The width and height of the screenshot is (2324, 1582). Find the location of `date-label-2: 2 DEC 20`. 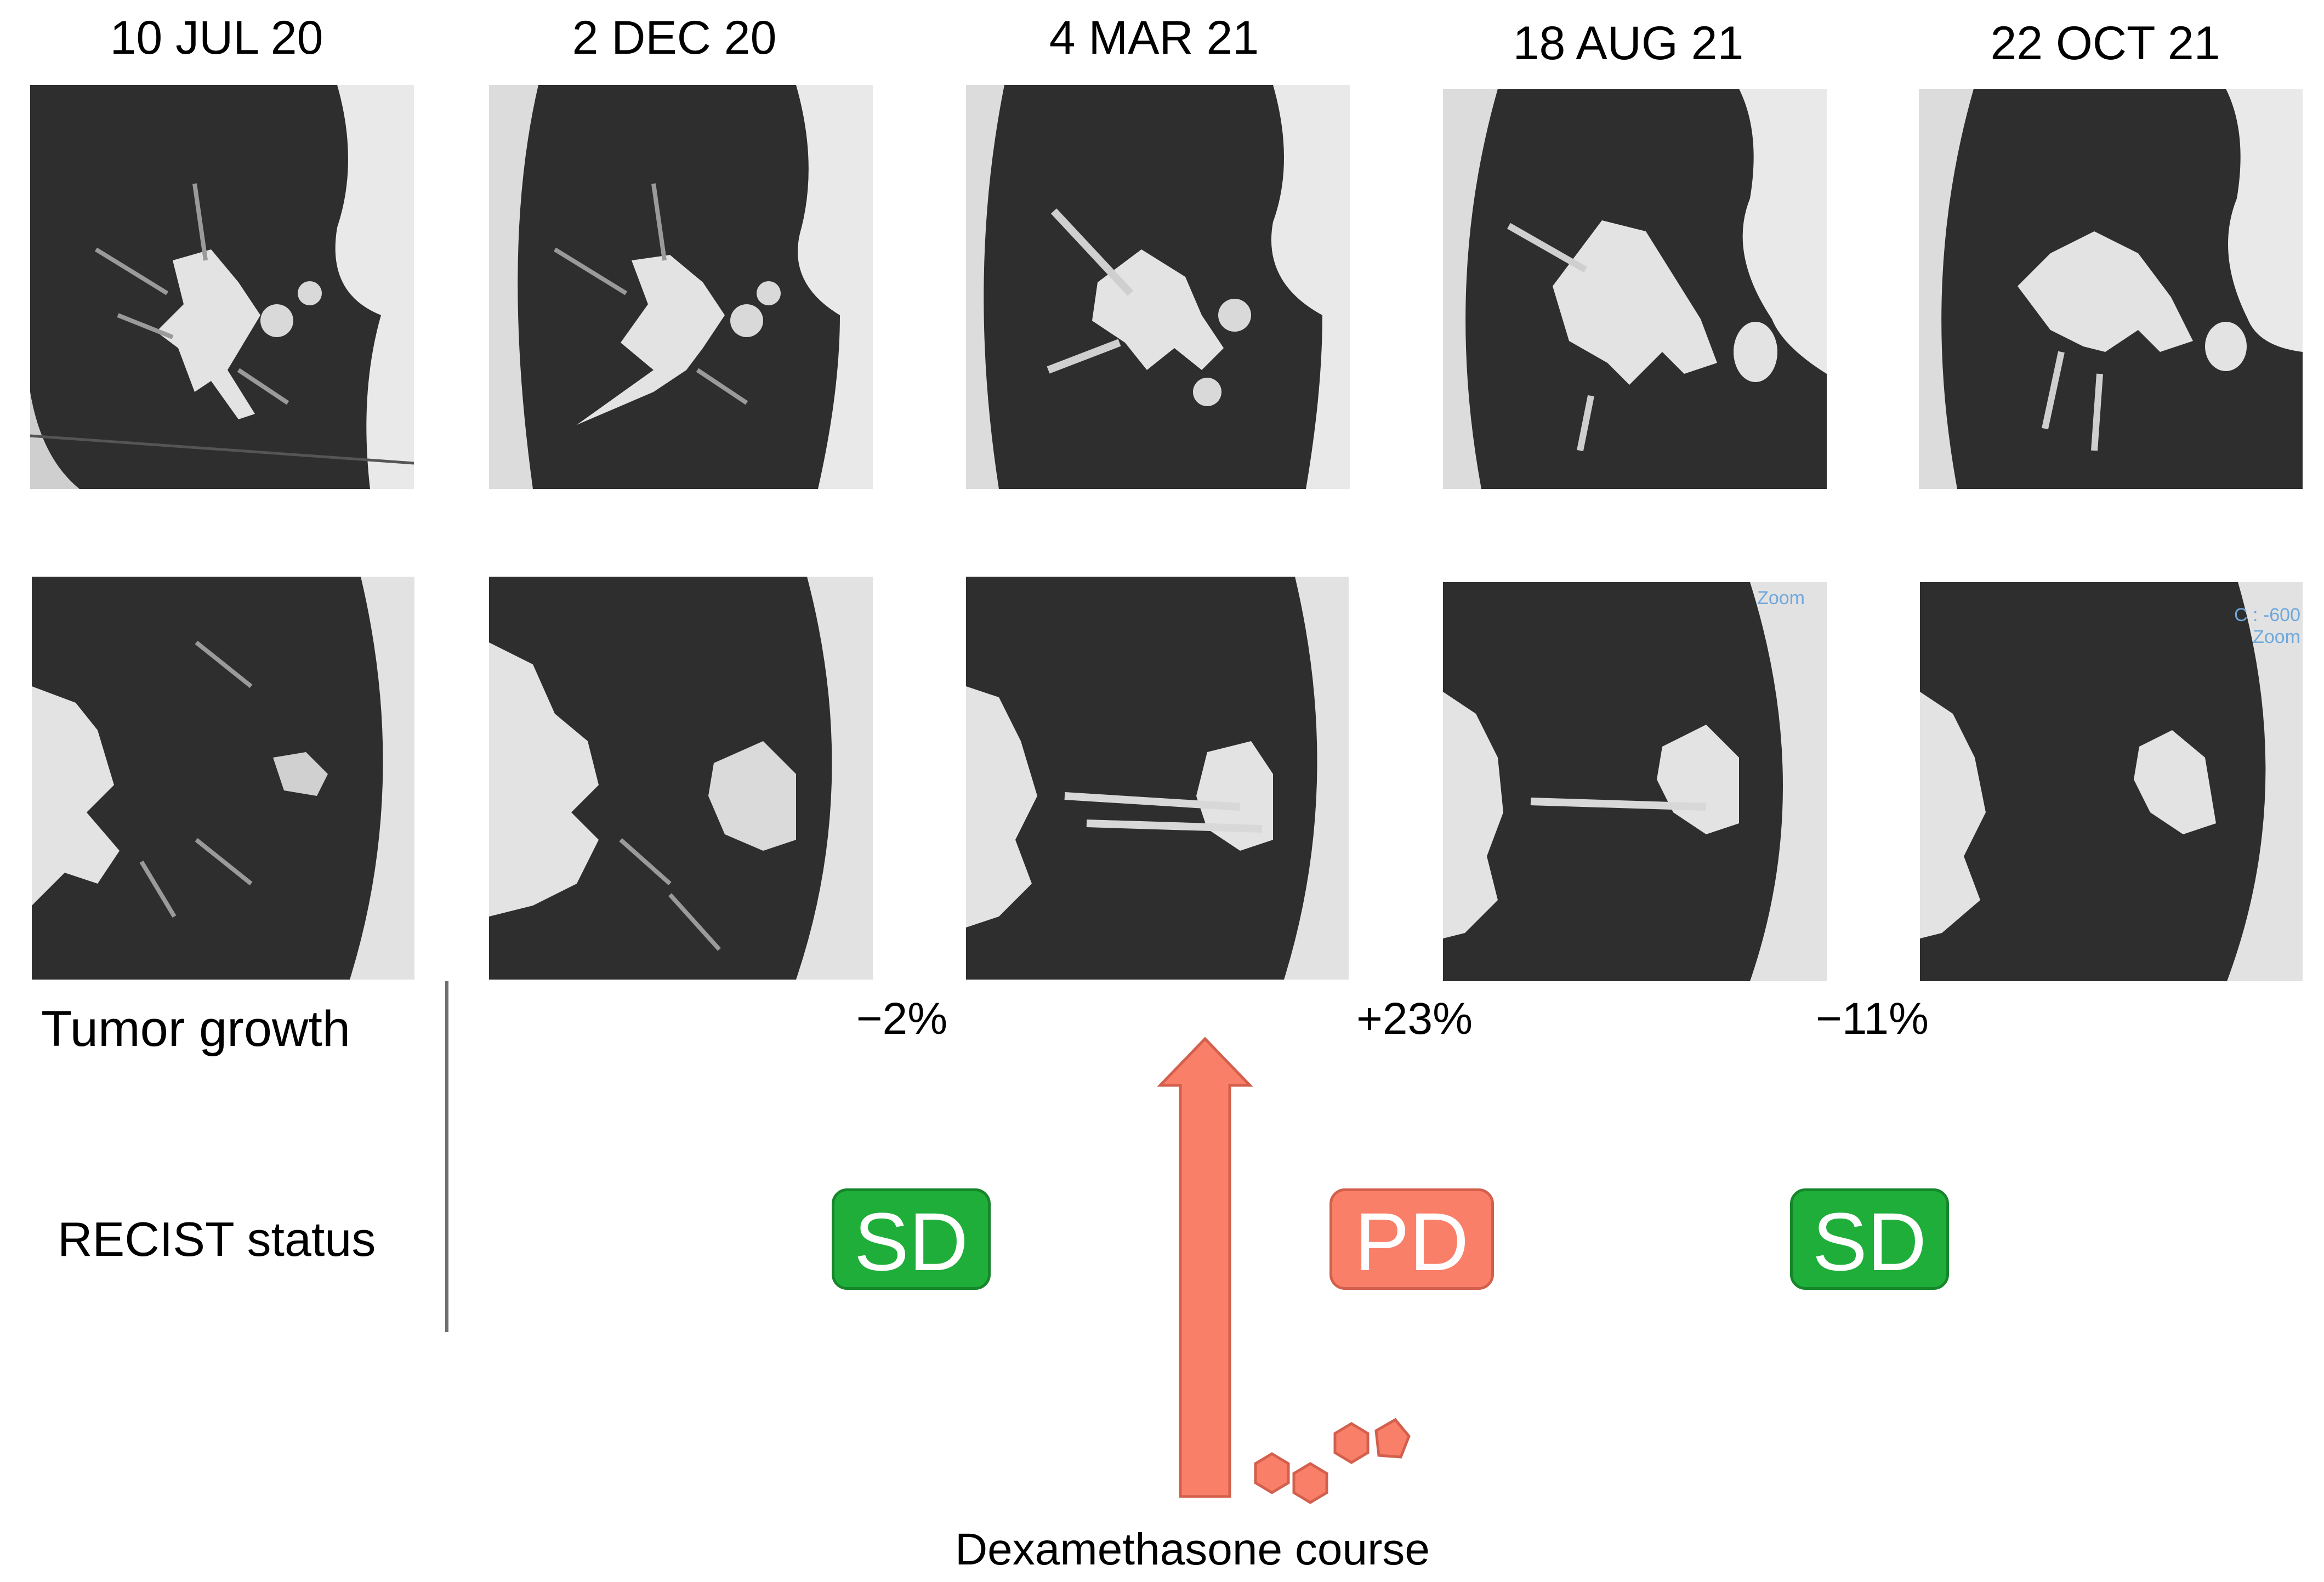

date-label-2: 2 DEC 20 is located at coordinates (674, 38).